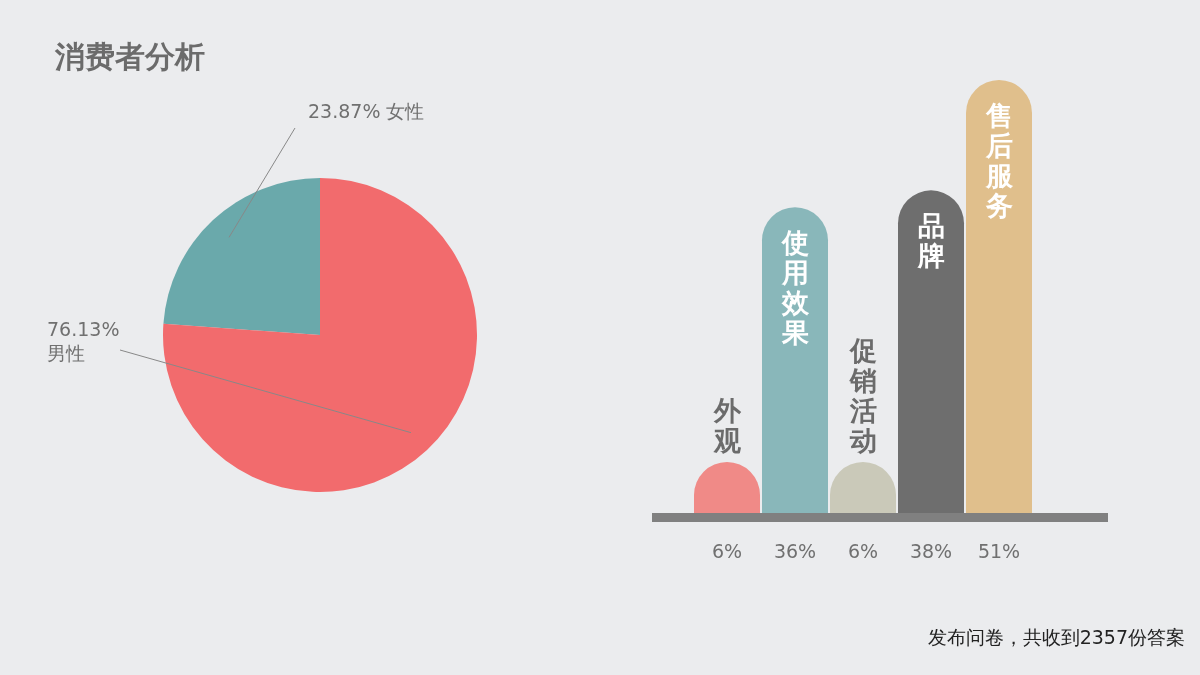 Image resolution: width=1200 pixels, height=675 pixels. Describe the element at coordinates (129, 56) in the screenshot. I see `chart-title: 消费者分析` at that location.